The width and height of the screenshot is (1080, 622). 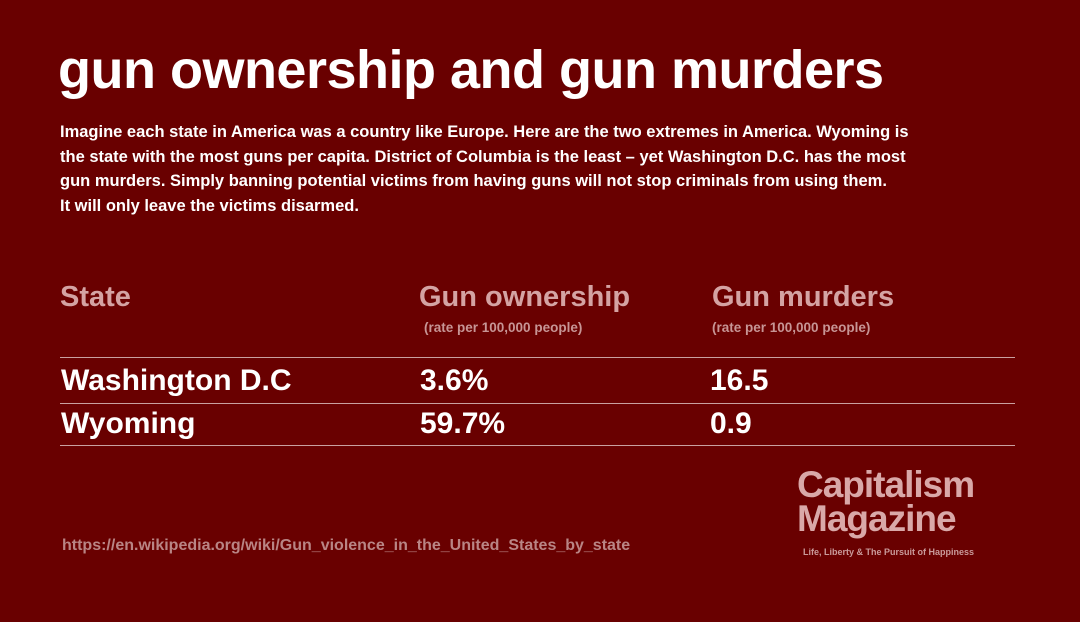 I want to click on header-gun-murders: Gun murders, so click(x=803, y=297).